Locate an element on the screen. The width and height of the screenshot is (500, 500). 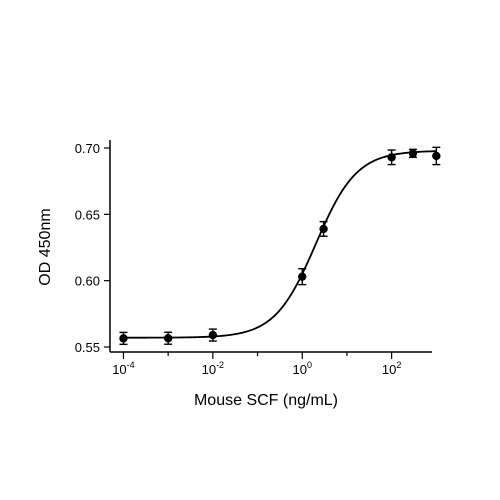
x-tick-exponent: -4 is located at coordinates (131, 365).